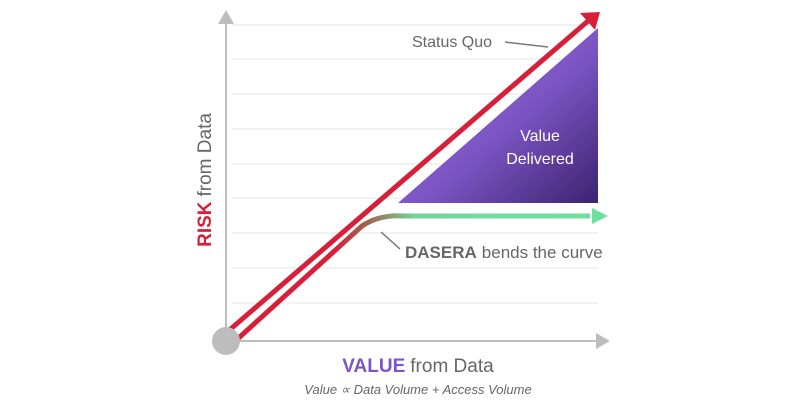 This screenshot has width=800, height=419. Describe the element at coordinates (205, 155) in the screenshot. I see `y-axis-rest: from Data` at that location.